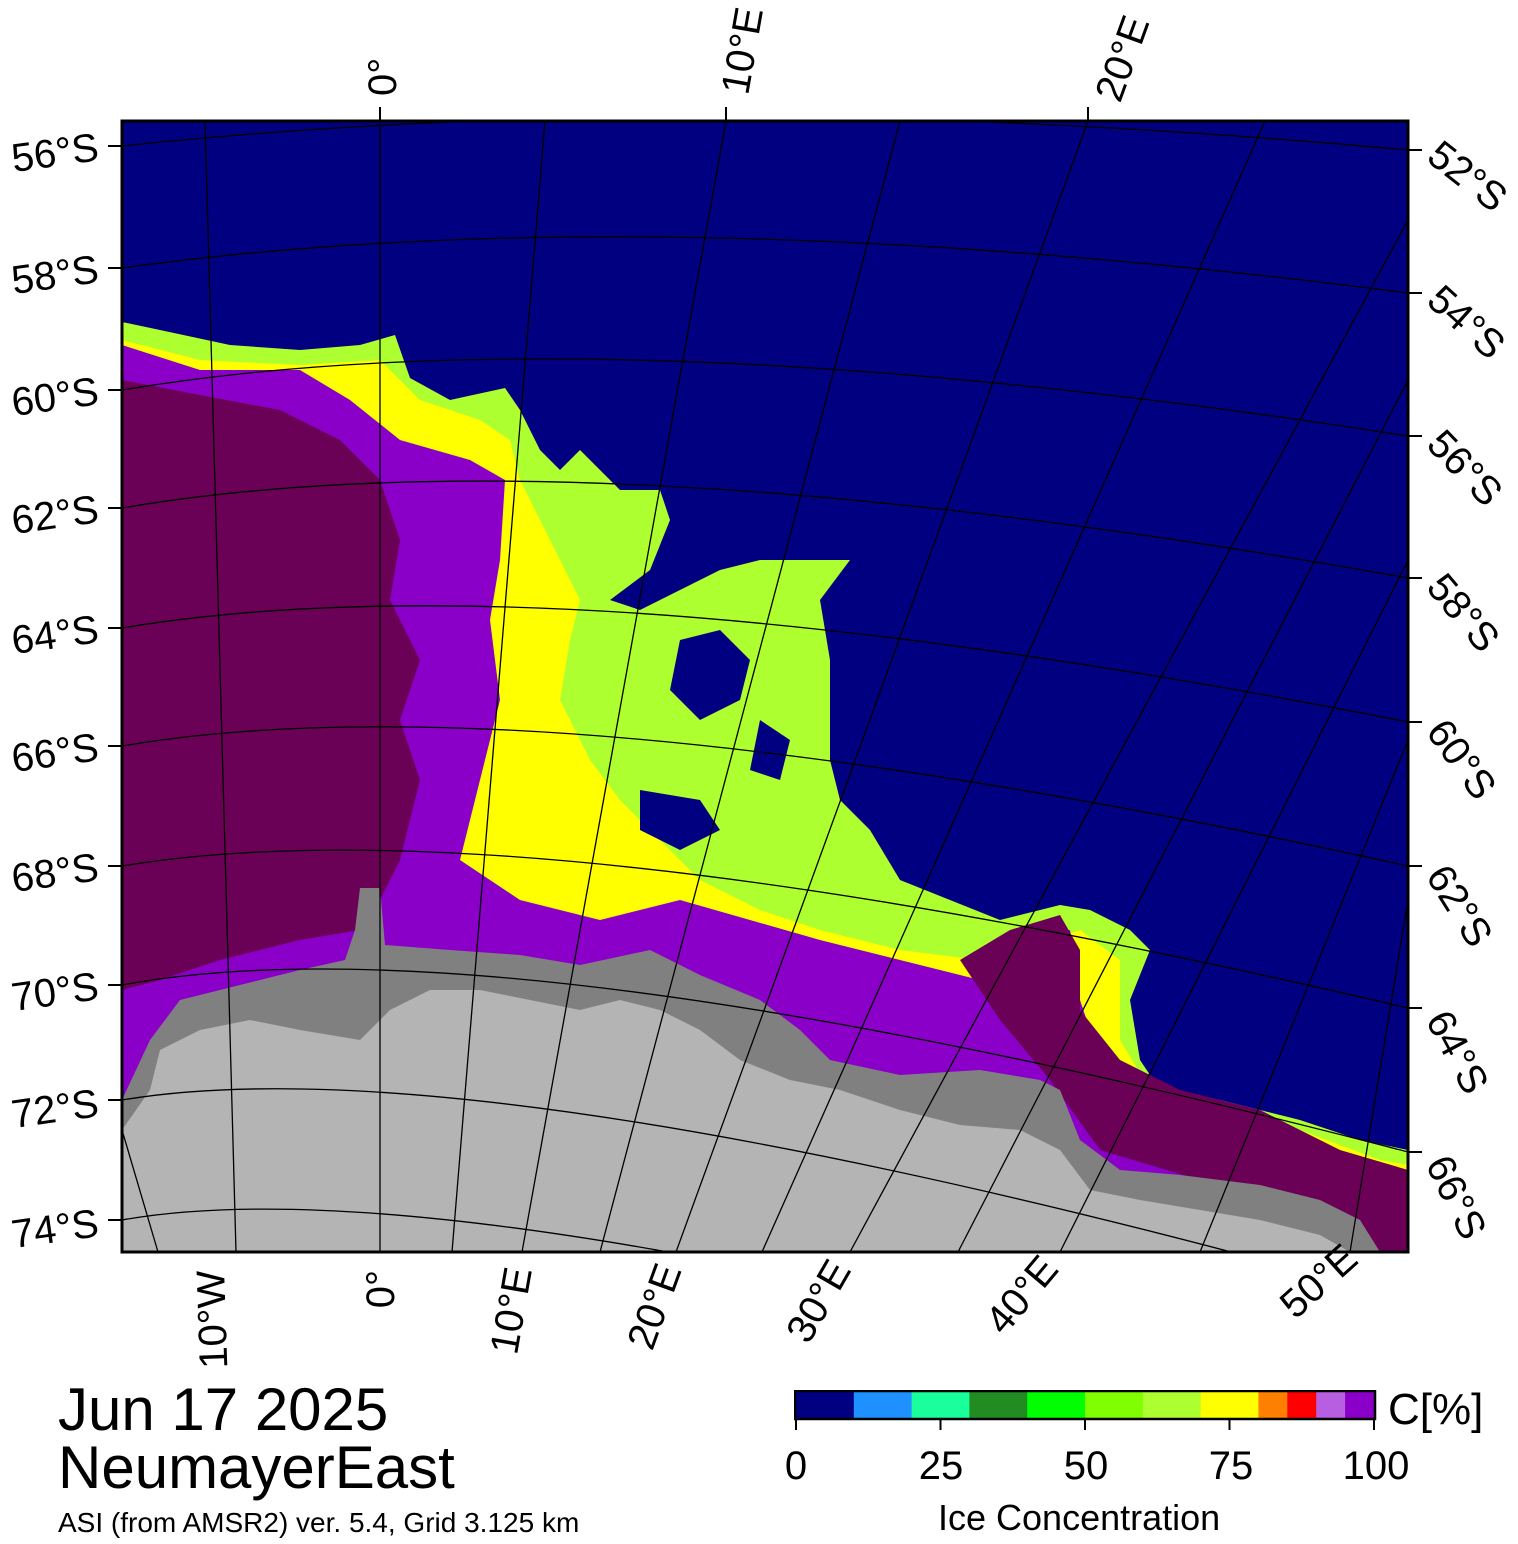 The image size is (1518, 1544). What do you see at coordinates (55, 1229) in the screenshot?
I see `lat-label: 74°S` at bounding box center [55, 1229].